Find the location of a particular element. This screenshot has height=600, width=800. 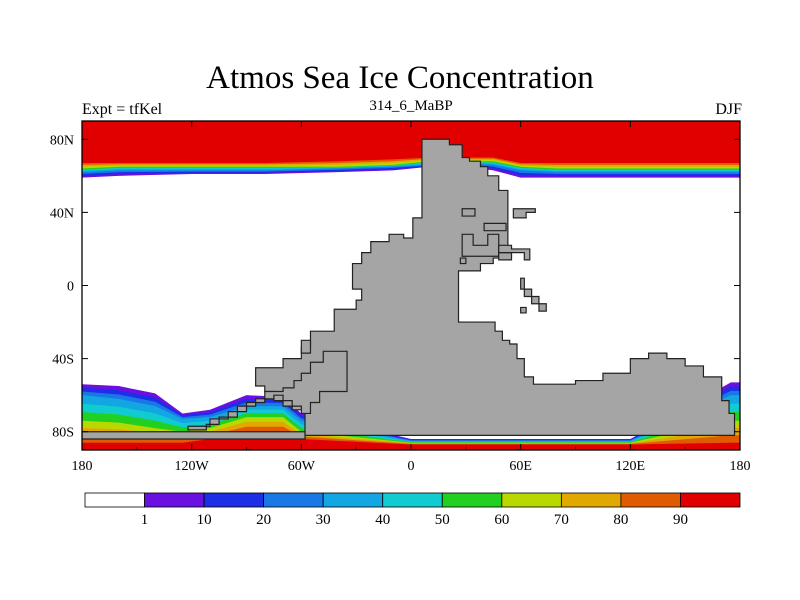

experiment-label: Expt = tfKel is located at coordinates (122, 109).